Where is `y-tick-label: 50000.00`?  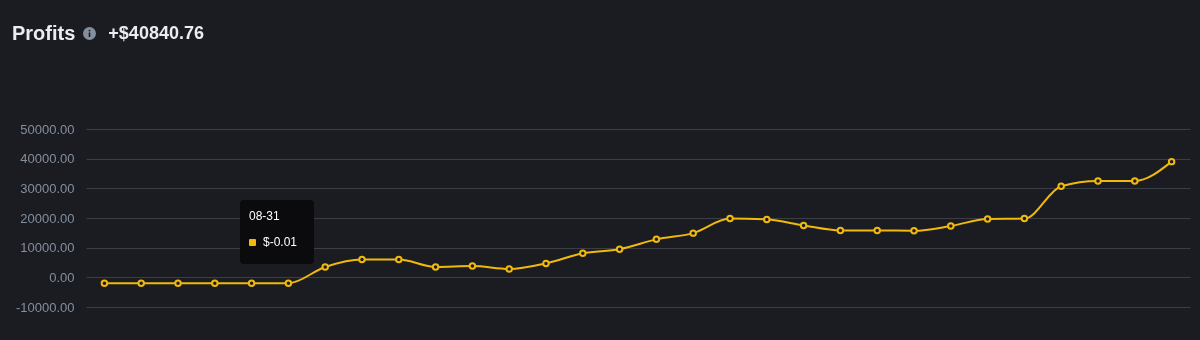
y-tick-label: 50000.00 is located at coordinates (47, 129).